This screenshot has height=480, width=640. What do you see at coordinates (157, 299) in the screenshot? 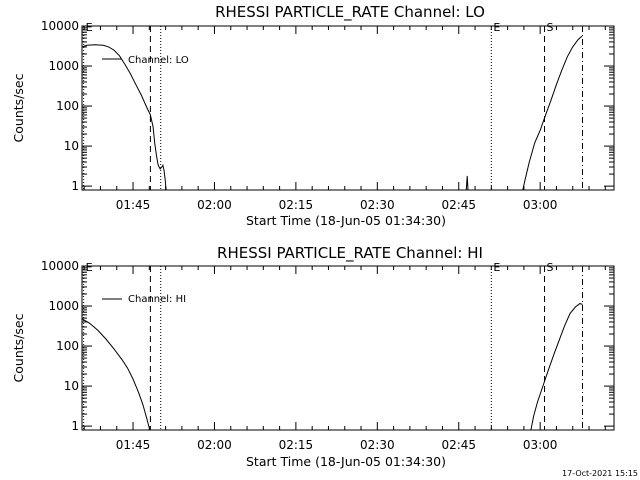
I see `legend-label: Channel: HI` at bounding box center [157, 299].